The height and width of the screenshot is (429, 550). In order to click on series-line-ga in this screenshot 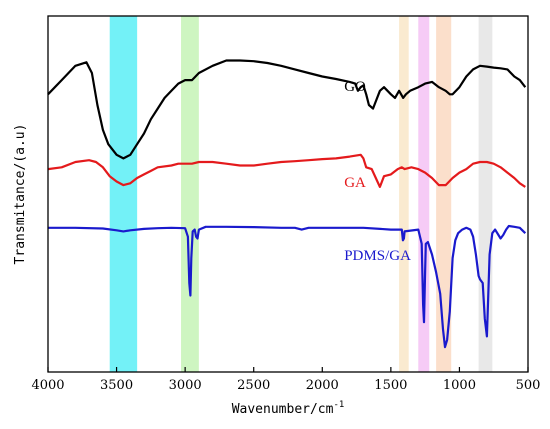, I will do `click(286, 170)`.